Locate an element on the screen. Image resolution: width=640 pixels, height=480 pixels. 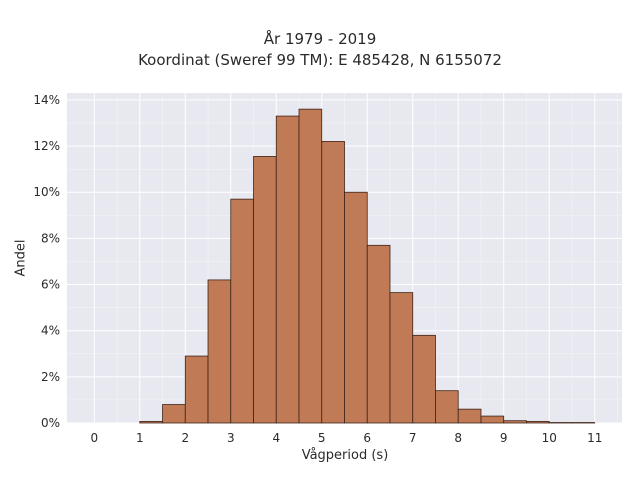
x-tick-label: 4 is located at coordinates (276, 438).